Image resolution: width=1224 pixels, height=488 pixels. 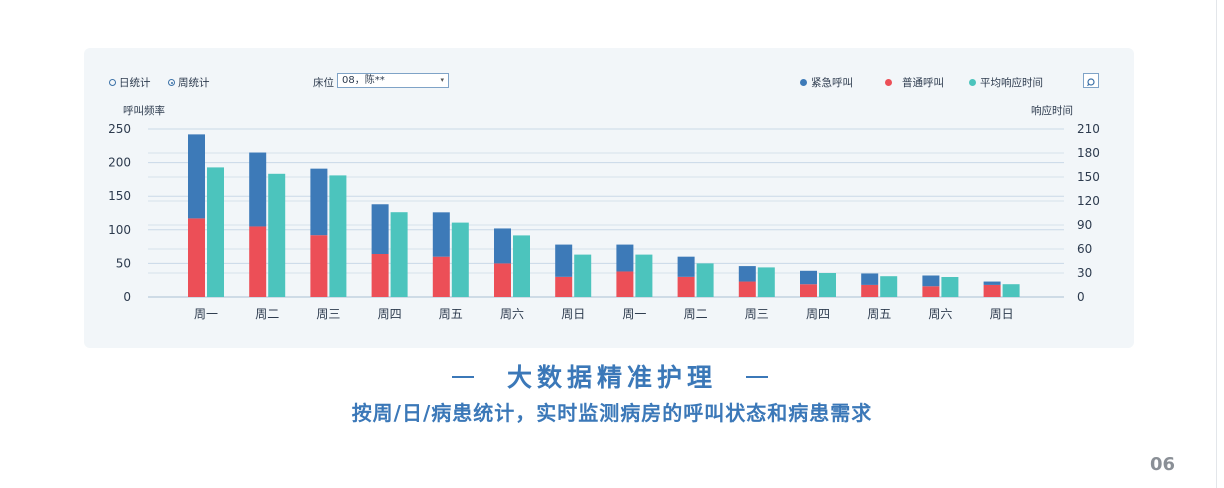 I want to click on headline-dash-right, so click(x=757, y=377).